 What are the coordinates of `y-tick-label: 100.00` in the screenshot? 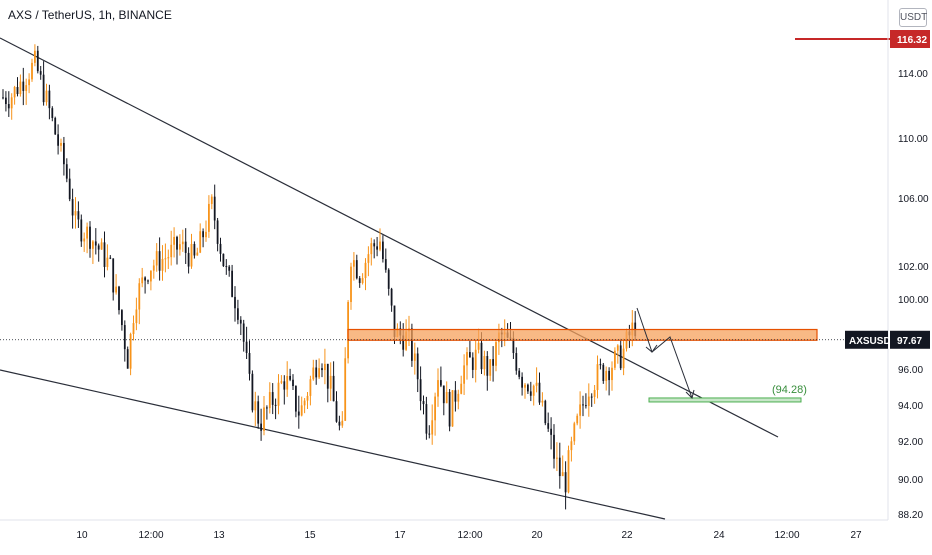 It's located at (913, 300).